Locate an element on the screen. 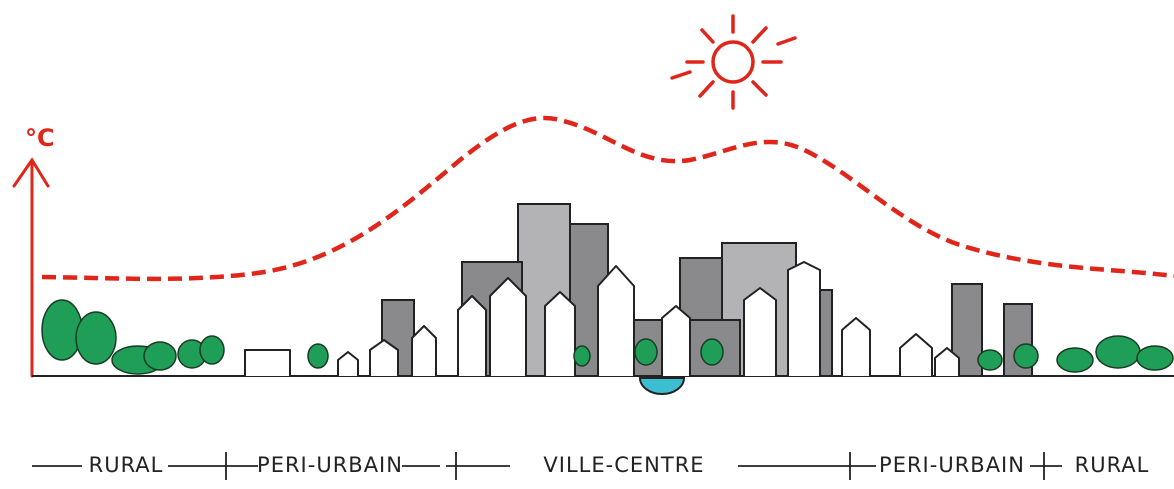 The height and width of the screenshot is (489, 1174). lake is located at coordinates (662, 386).